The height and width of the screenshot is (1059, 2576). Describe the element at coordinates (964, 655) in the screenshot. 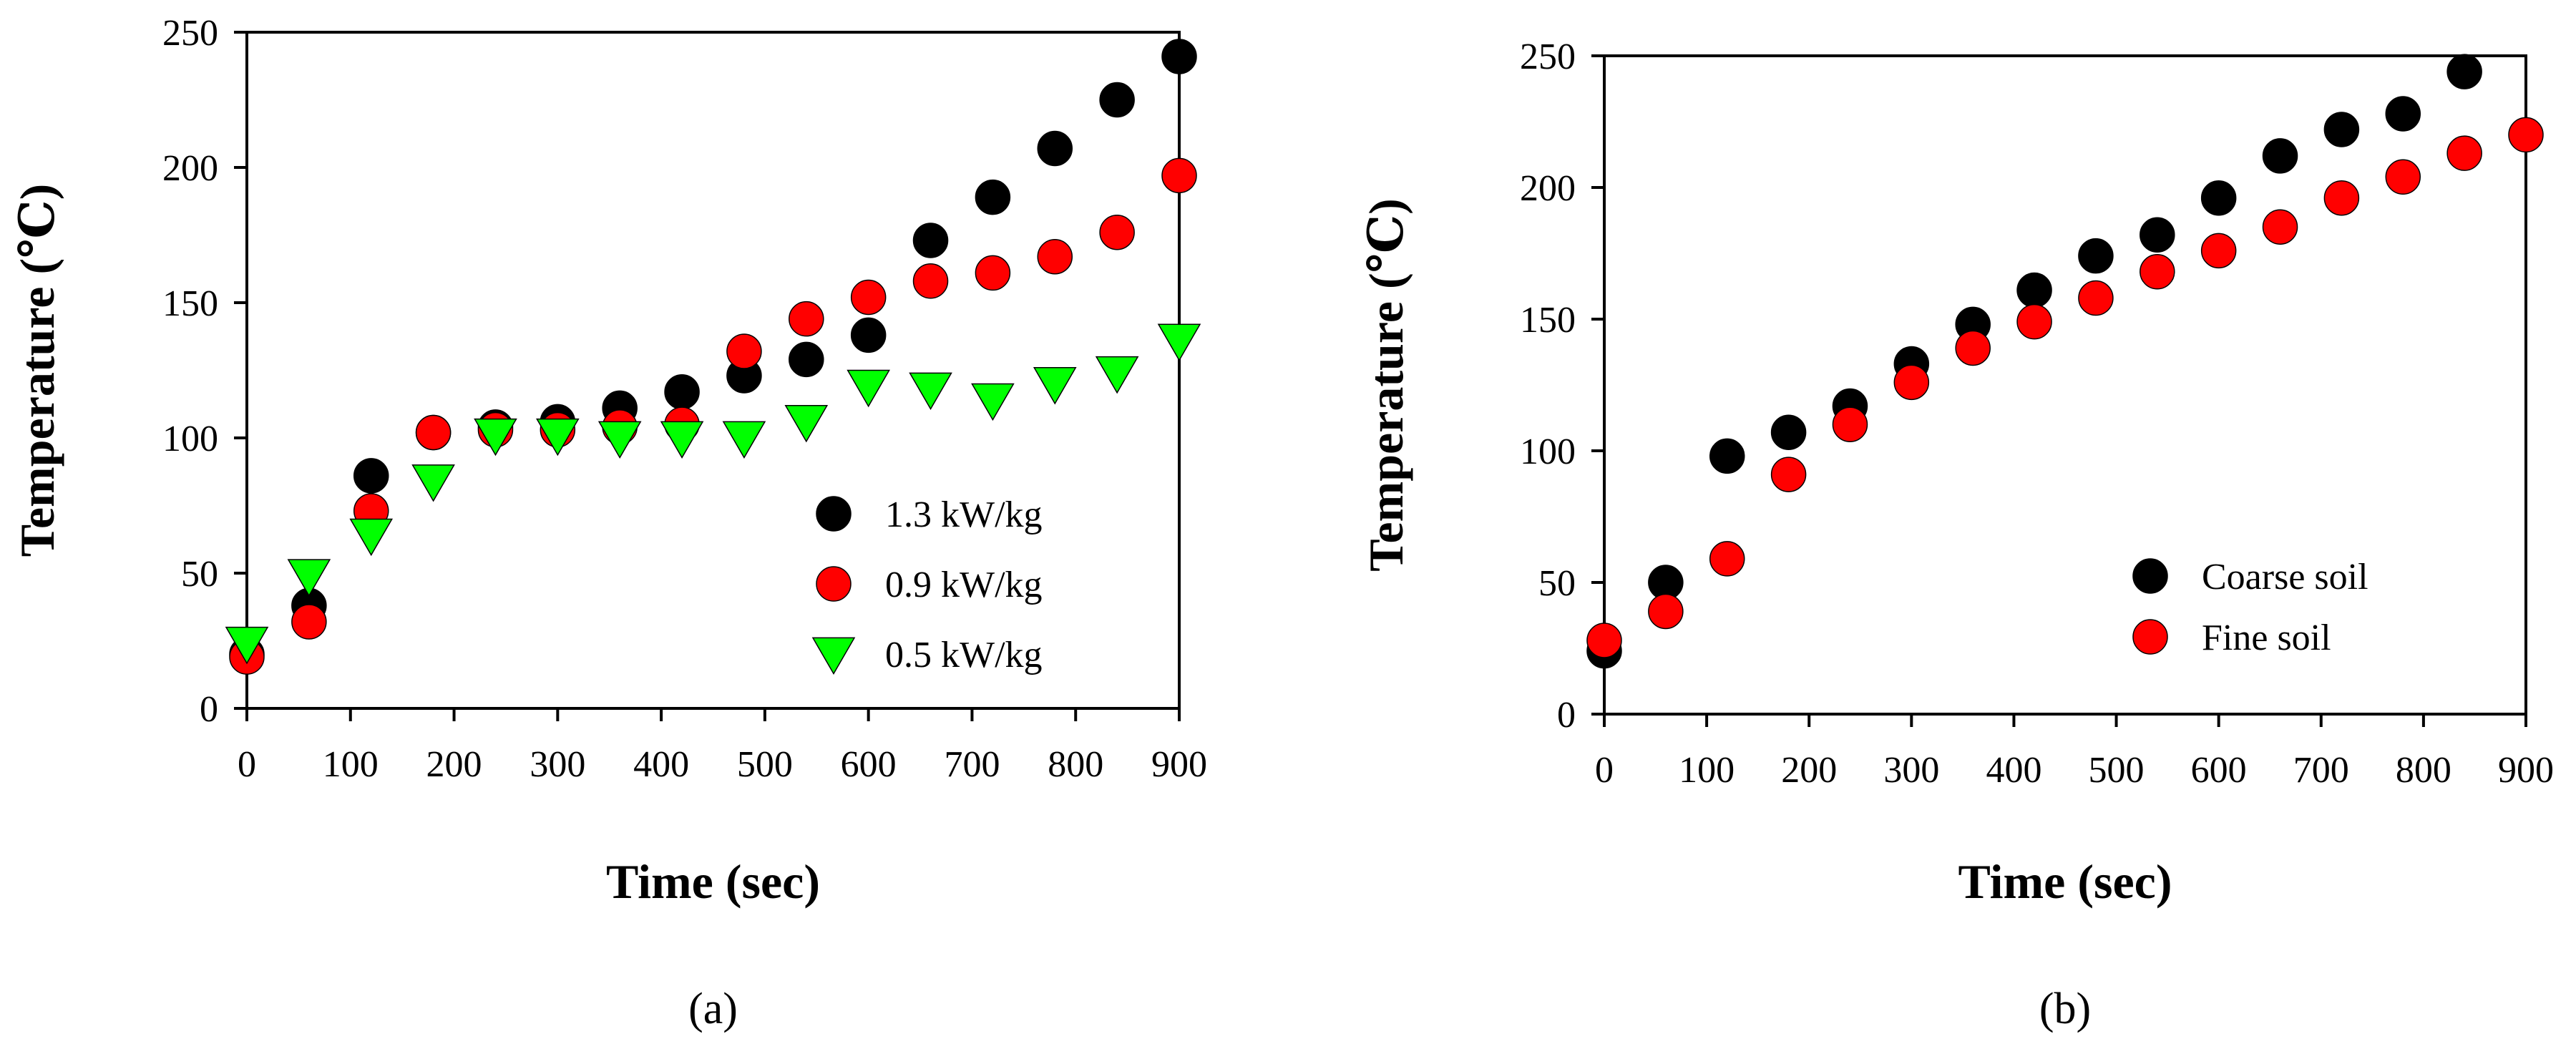

I see `legend-label: 0.5 kW/kg` at that location.